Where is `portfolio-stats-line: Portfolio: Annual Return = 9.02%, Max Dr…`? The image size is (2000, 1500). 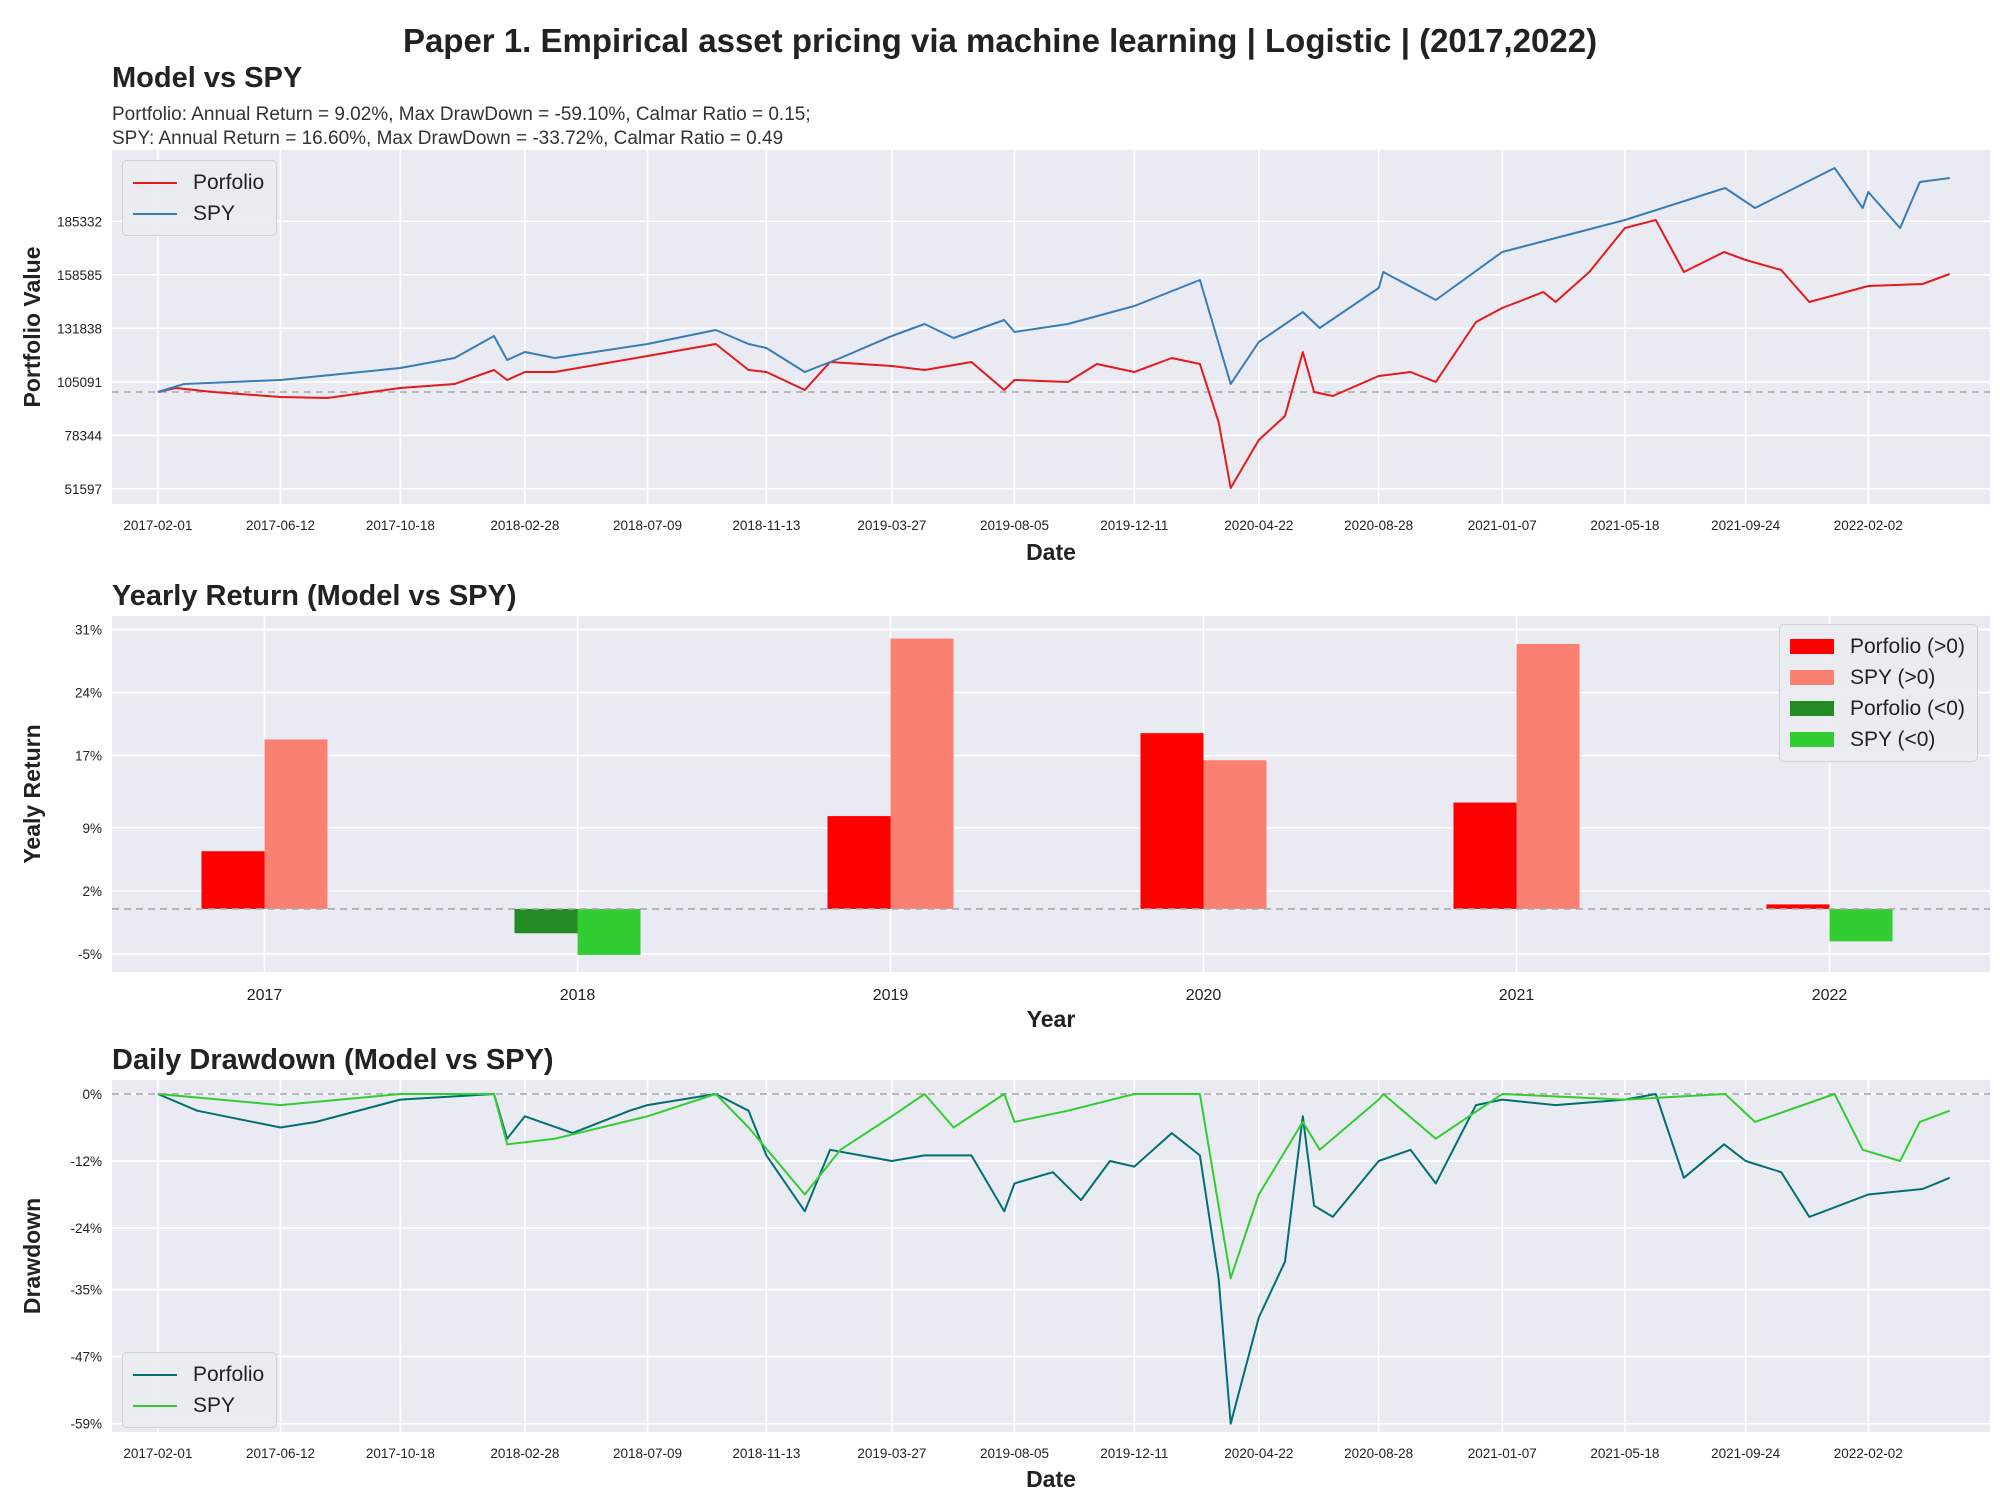 portfolio-stats-line: Portfolio: Annual Return = 9.02%, Max Dr… is located at coordinates (461, 114).